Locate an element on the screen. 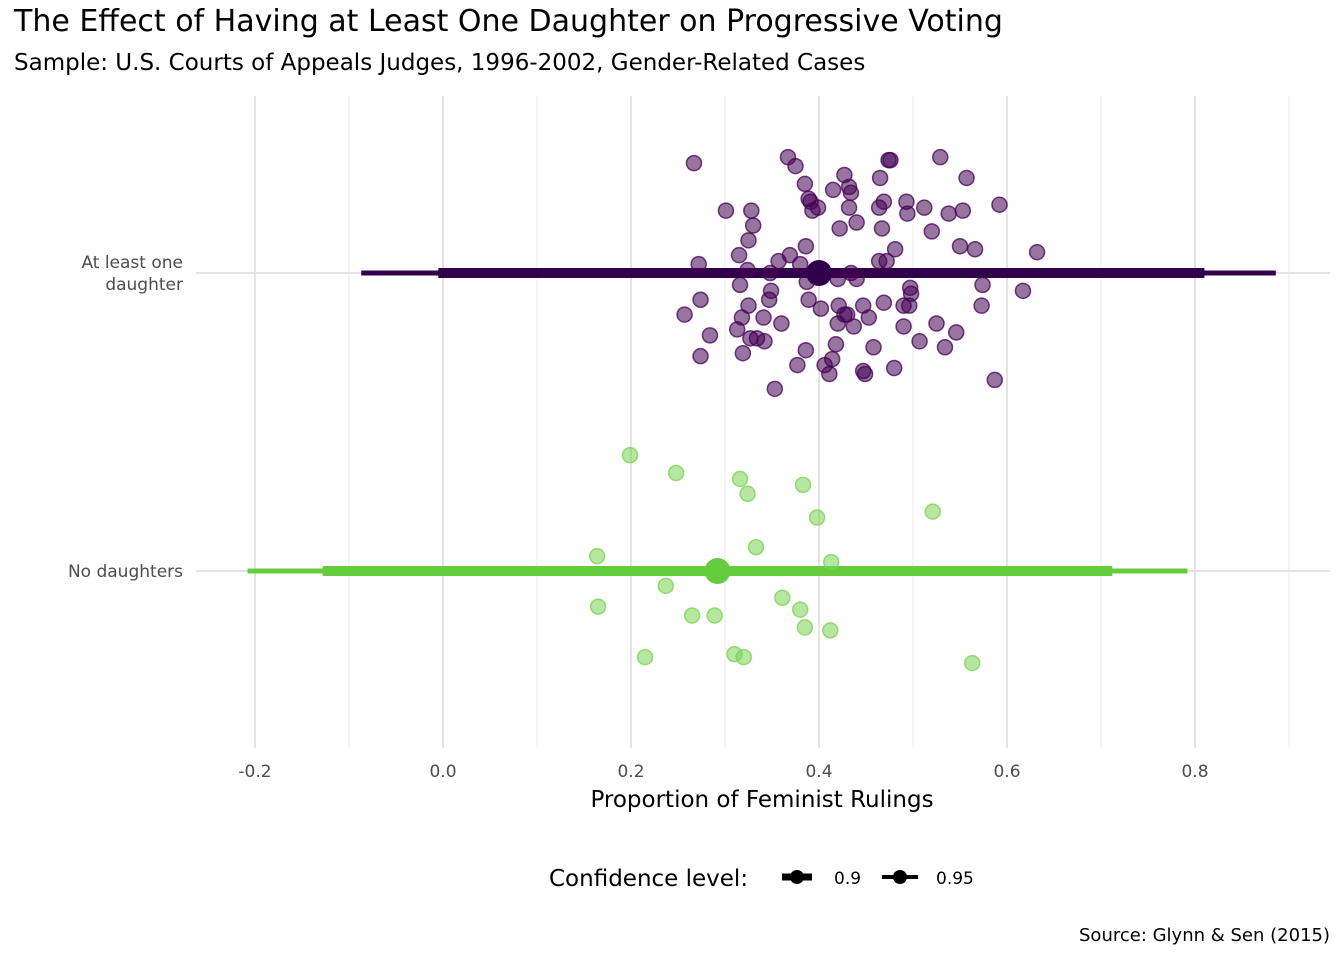 The width and height of the screenshot is (1344, 960). y-tick-label: At least one is located at coordinates (132, 263).